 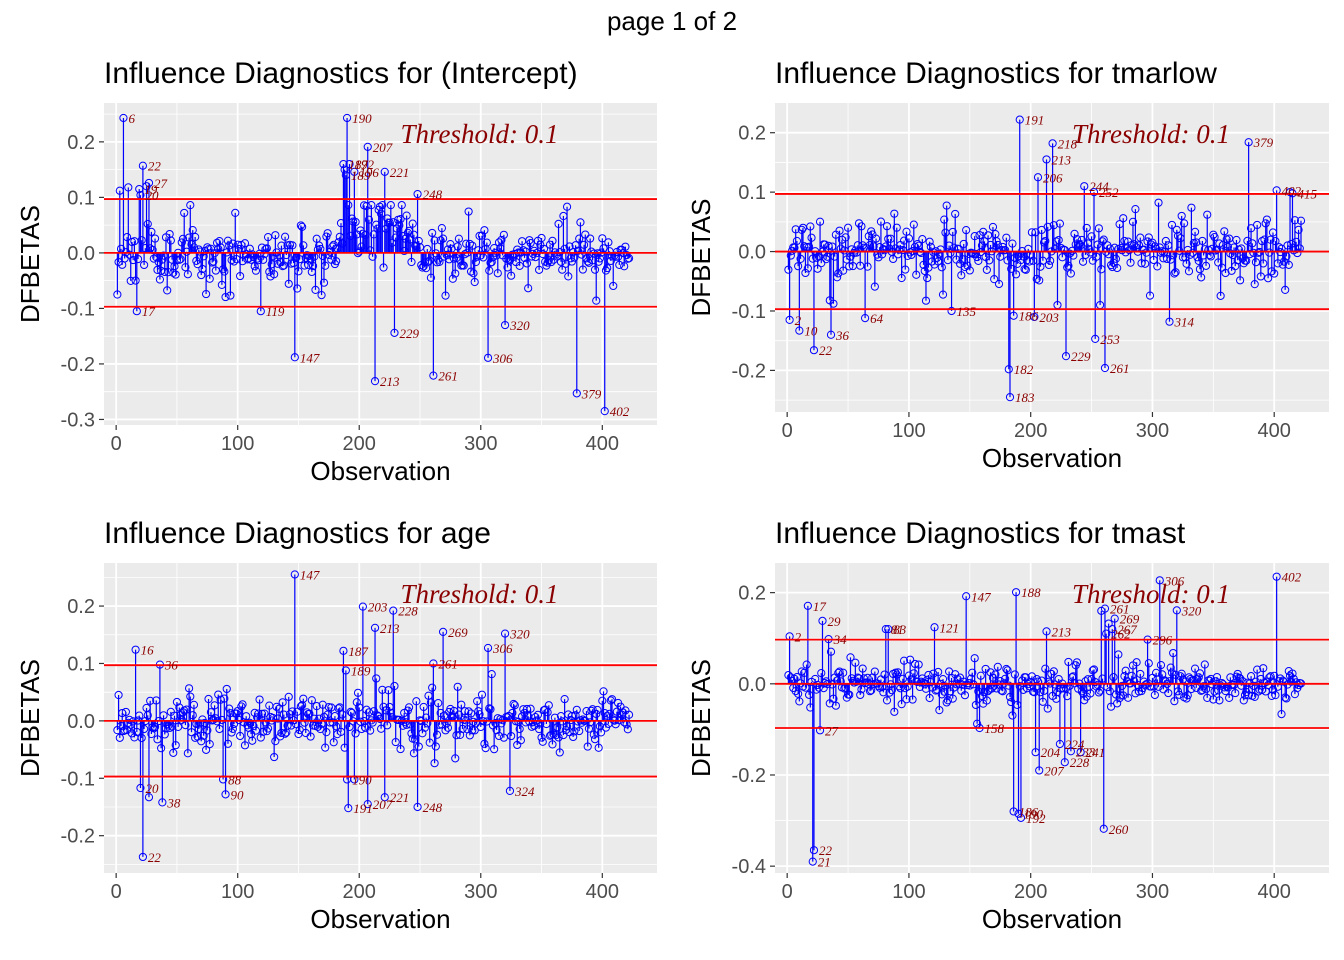 I want to click on point-label: 183, so click(x=1025, y=397).